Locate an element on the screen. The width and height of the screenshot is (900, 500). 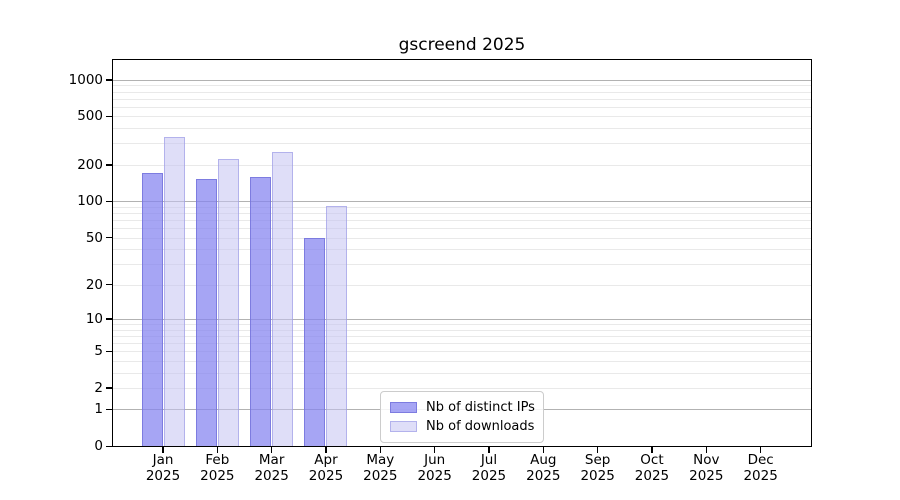
x-tick-label-aug: Aug 2025 is located at coordinates (543, 468).